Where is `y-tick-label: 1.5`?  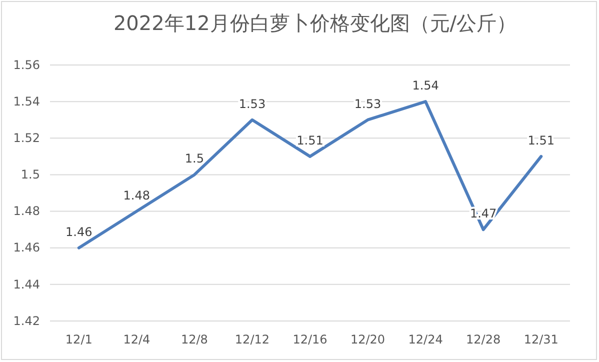 y-tick-label: 1.5 is located at coordinates (30, 175).